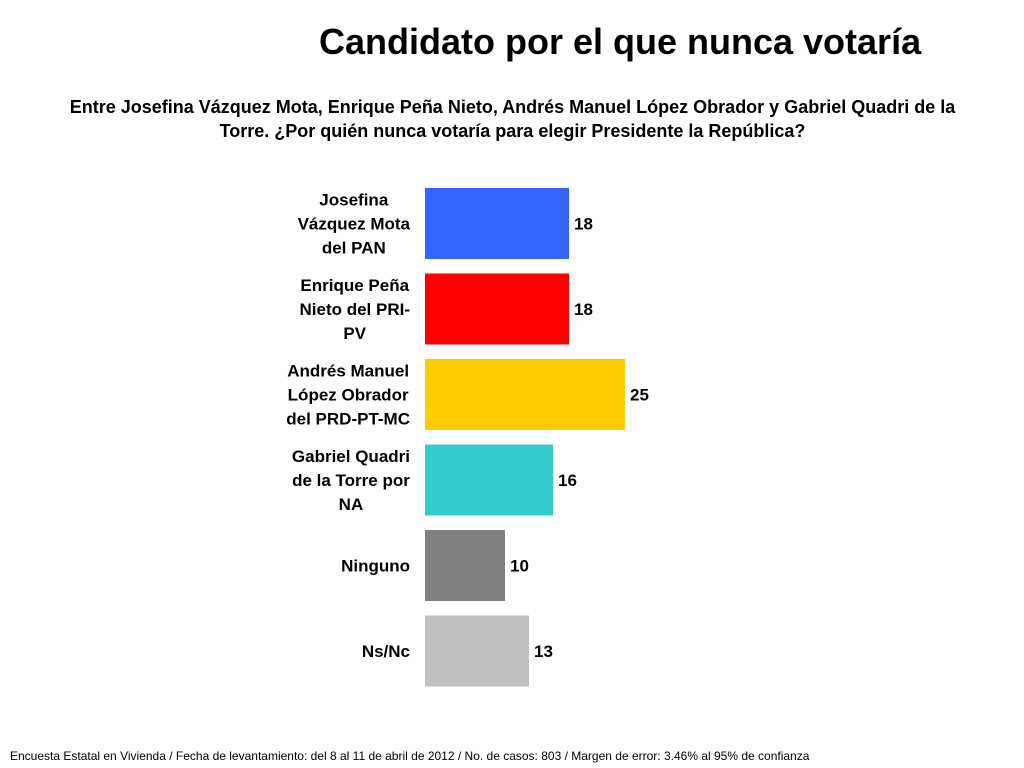 The image size is (1024, 768). I want to click on chart-title: Candidato por el que nunca votaría, so click(620, 41).